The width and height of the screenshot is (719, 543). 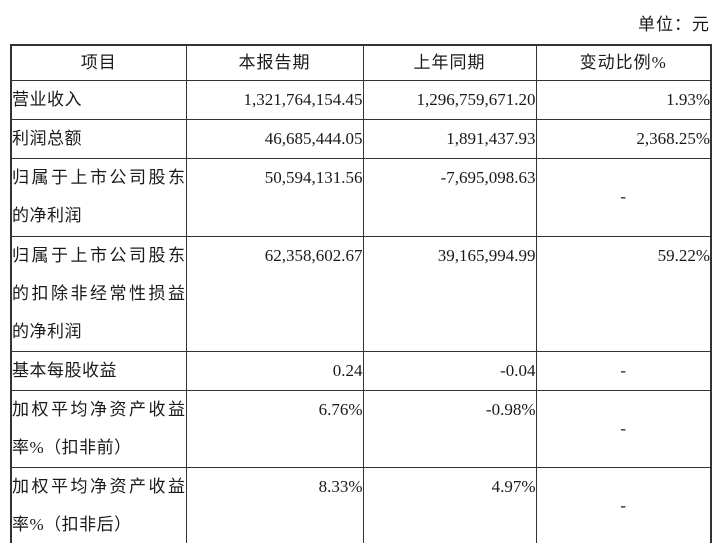 What do you see at coordinates (274, 293) in the screenshot?
I see `current-period-cell: 62,358,602.67` at bounding box center [274, 293].